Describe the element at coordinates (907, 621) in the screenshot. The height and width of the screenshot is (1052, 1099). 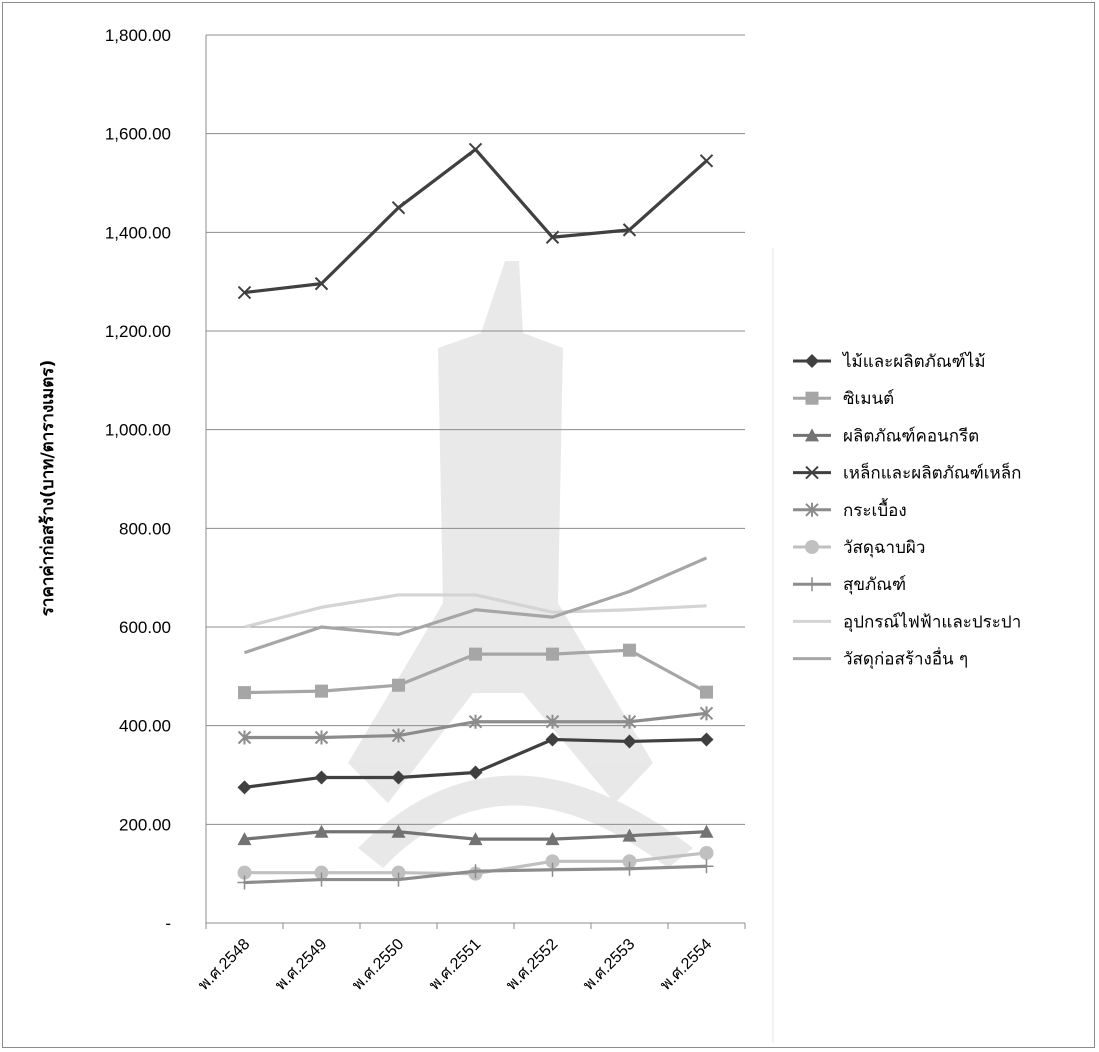
I see `legend-item: อุปกรณ์ไฟฟ้าและประปา` at that location.